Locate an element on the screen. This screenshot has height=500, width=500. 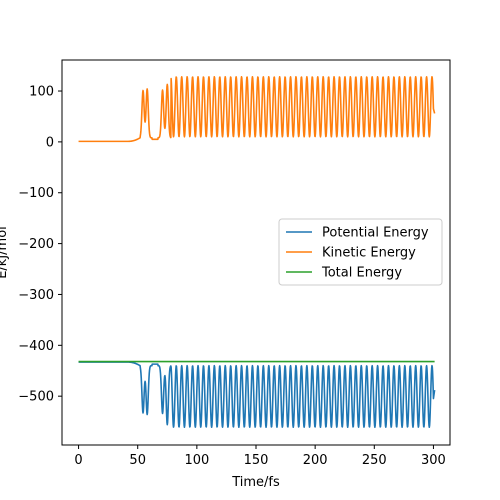
legend-entry-label: Potential Energy is located at coordinates (375, 233).